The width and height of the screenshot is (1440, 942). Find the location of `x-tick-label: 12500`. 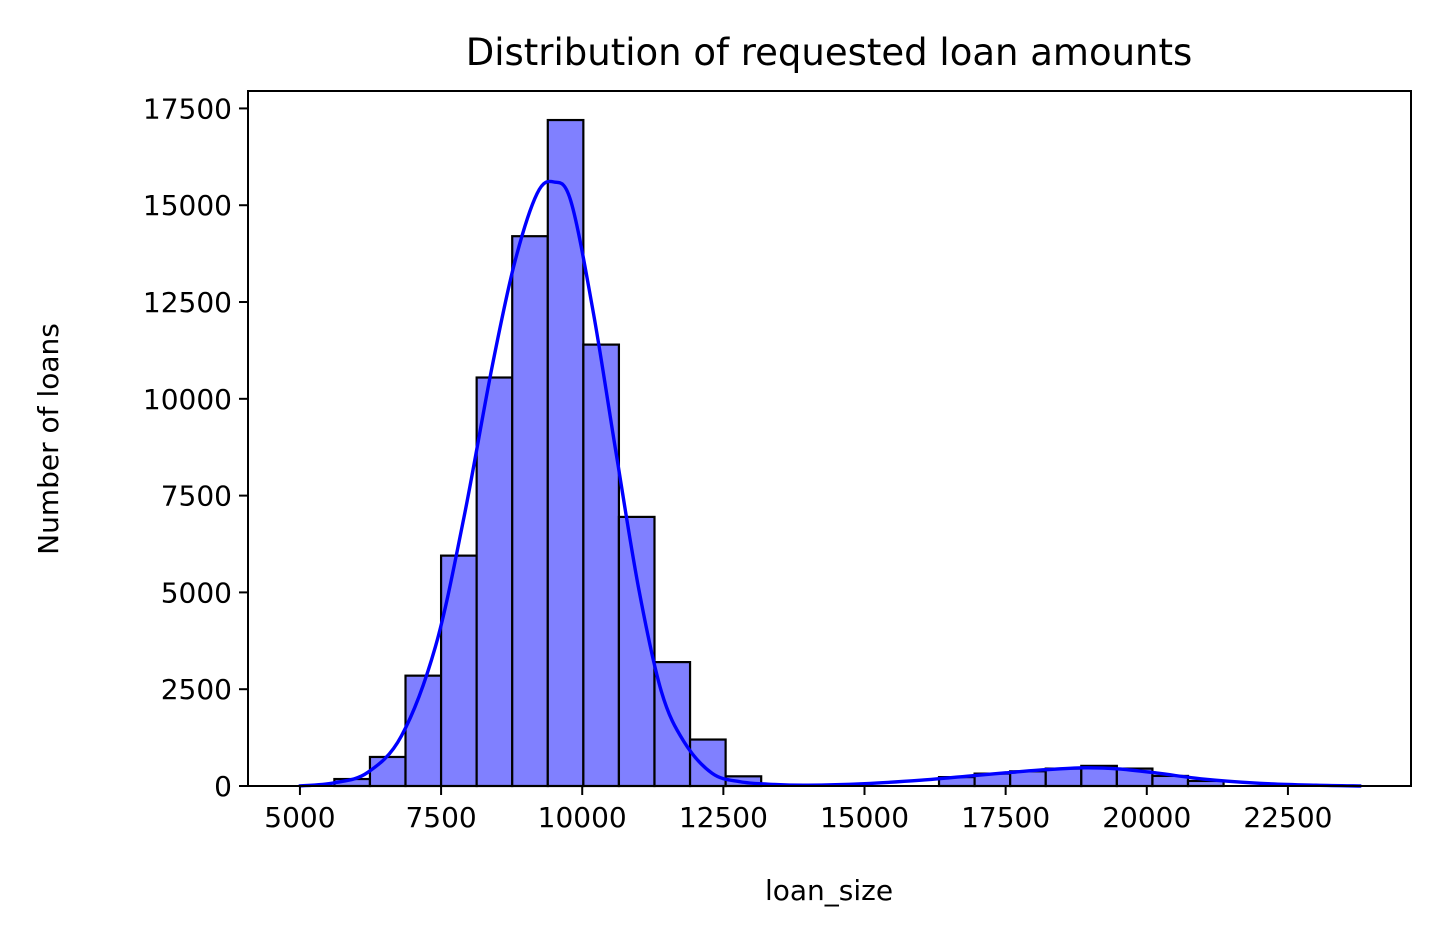

x-tick-label: 12500 is located at coordinates (723, 817).